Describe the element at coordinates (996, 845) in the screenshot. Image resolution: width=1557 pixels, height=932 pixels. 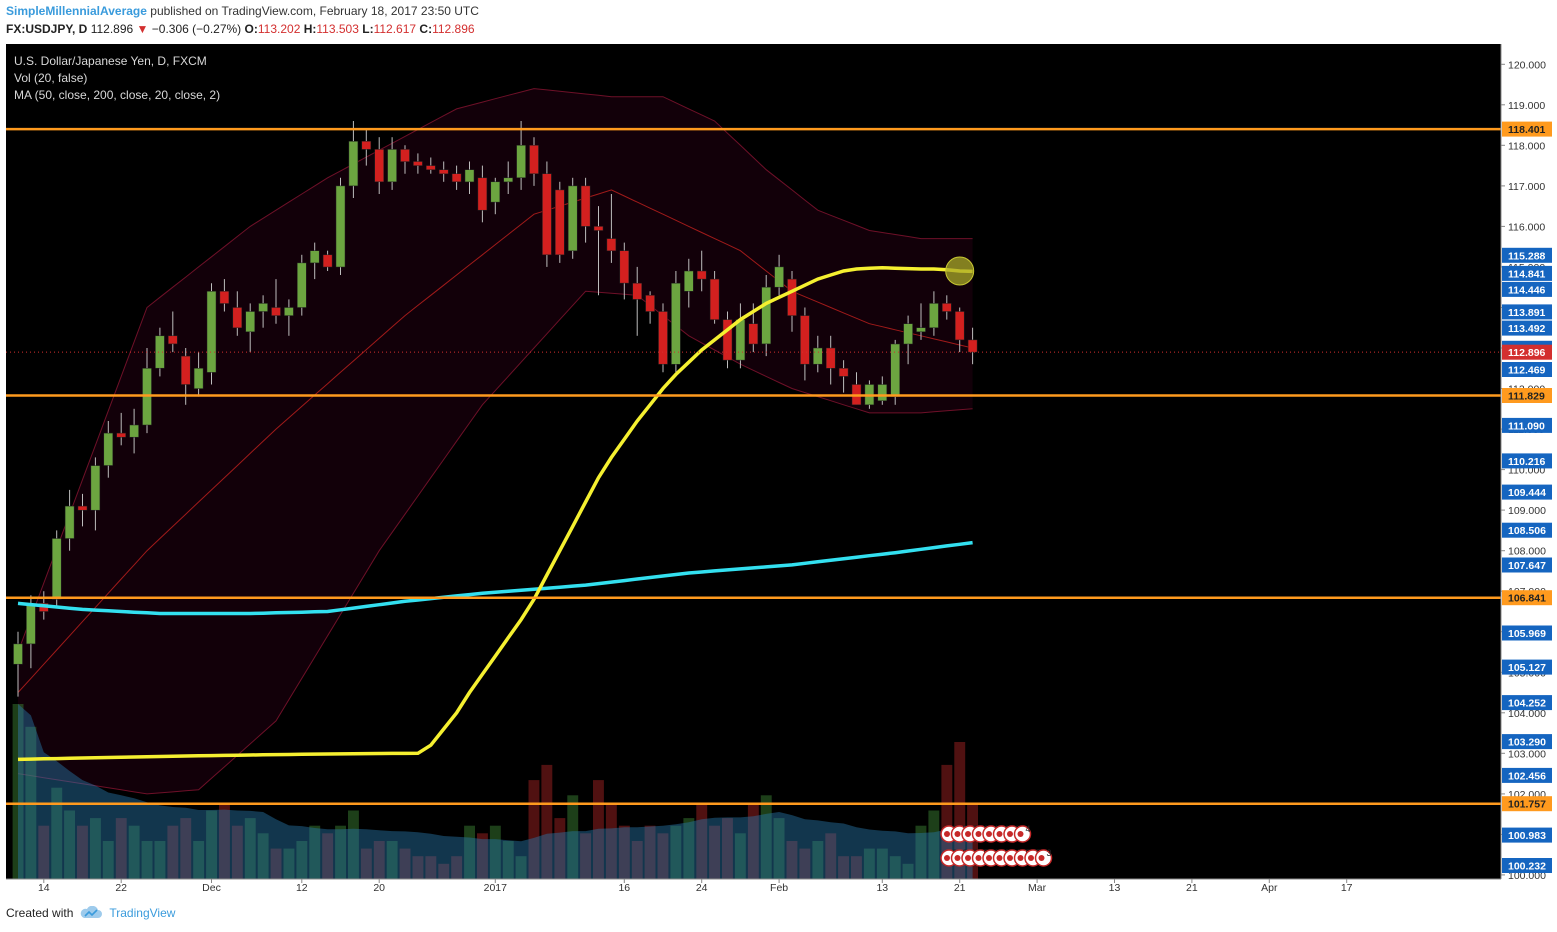
I see `event-flags: 23331011242325224553` at that location.